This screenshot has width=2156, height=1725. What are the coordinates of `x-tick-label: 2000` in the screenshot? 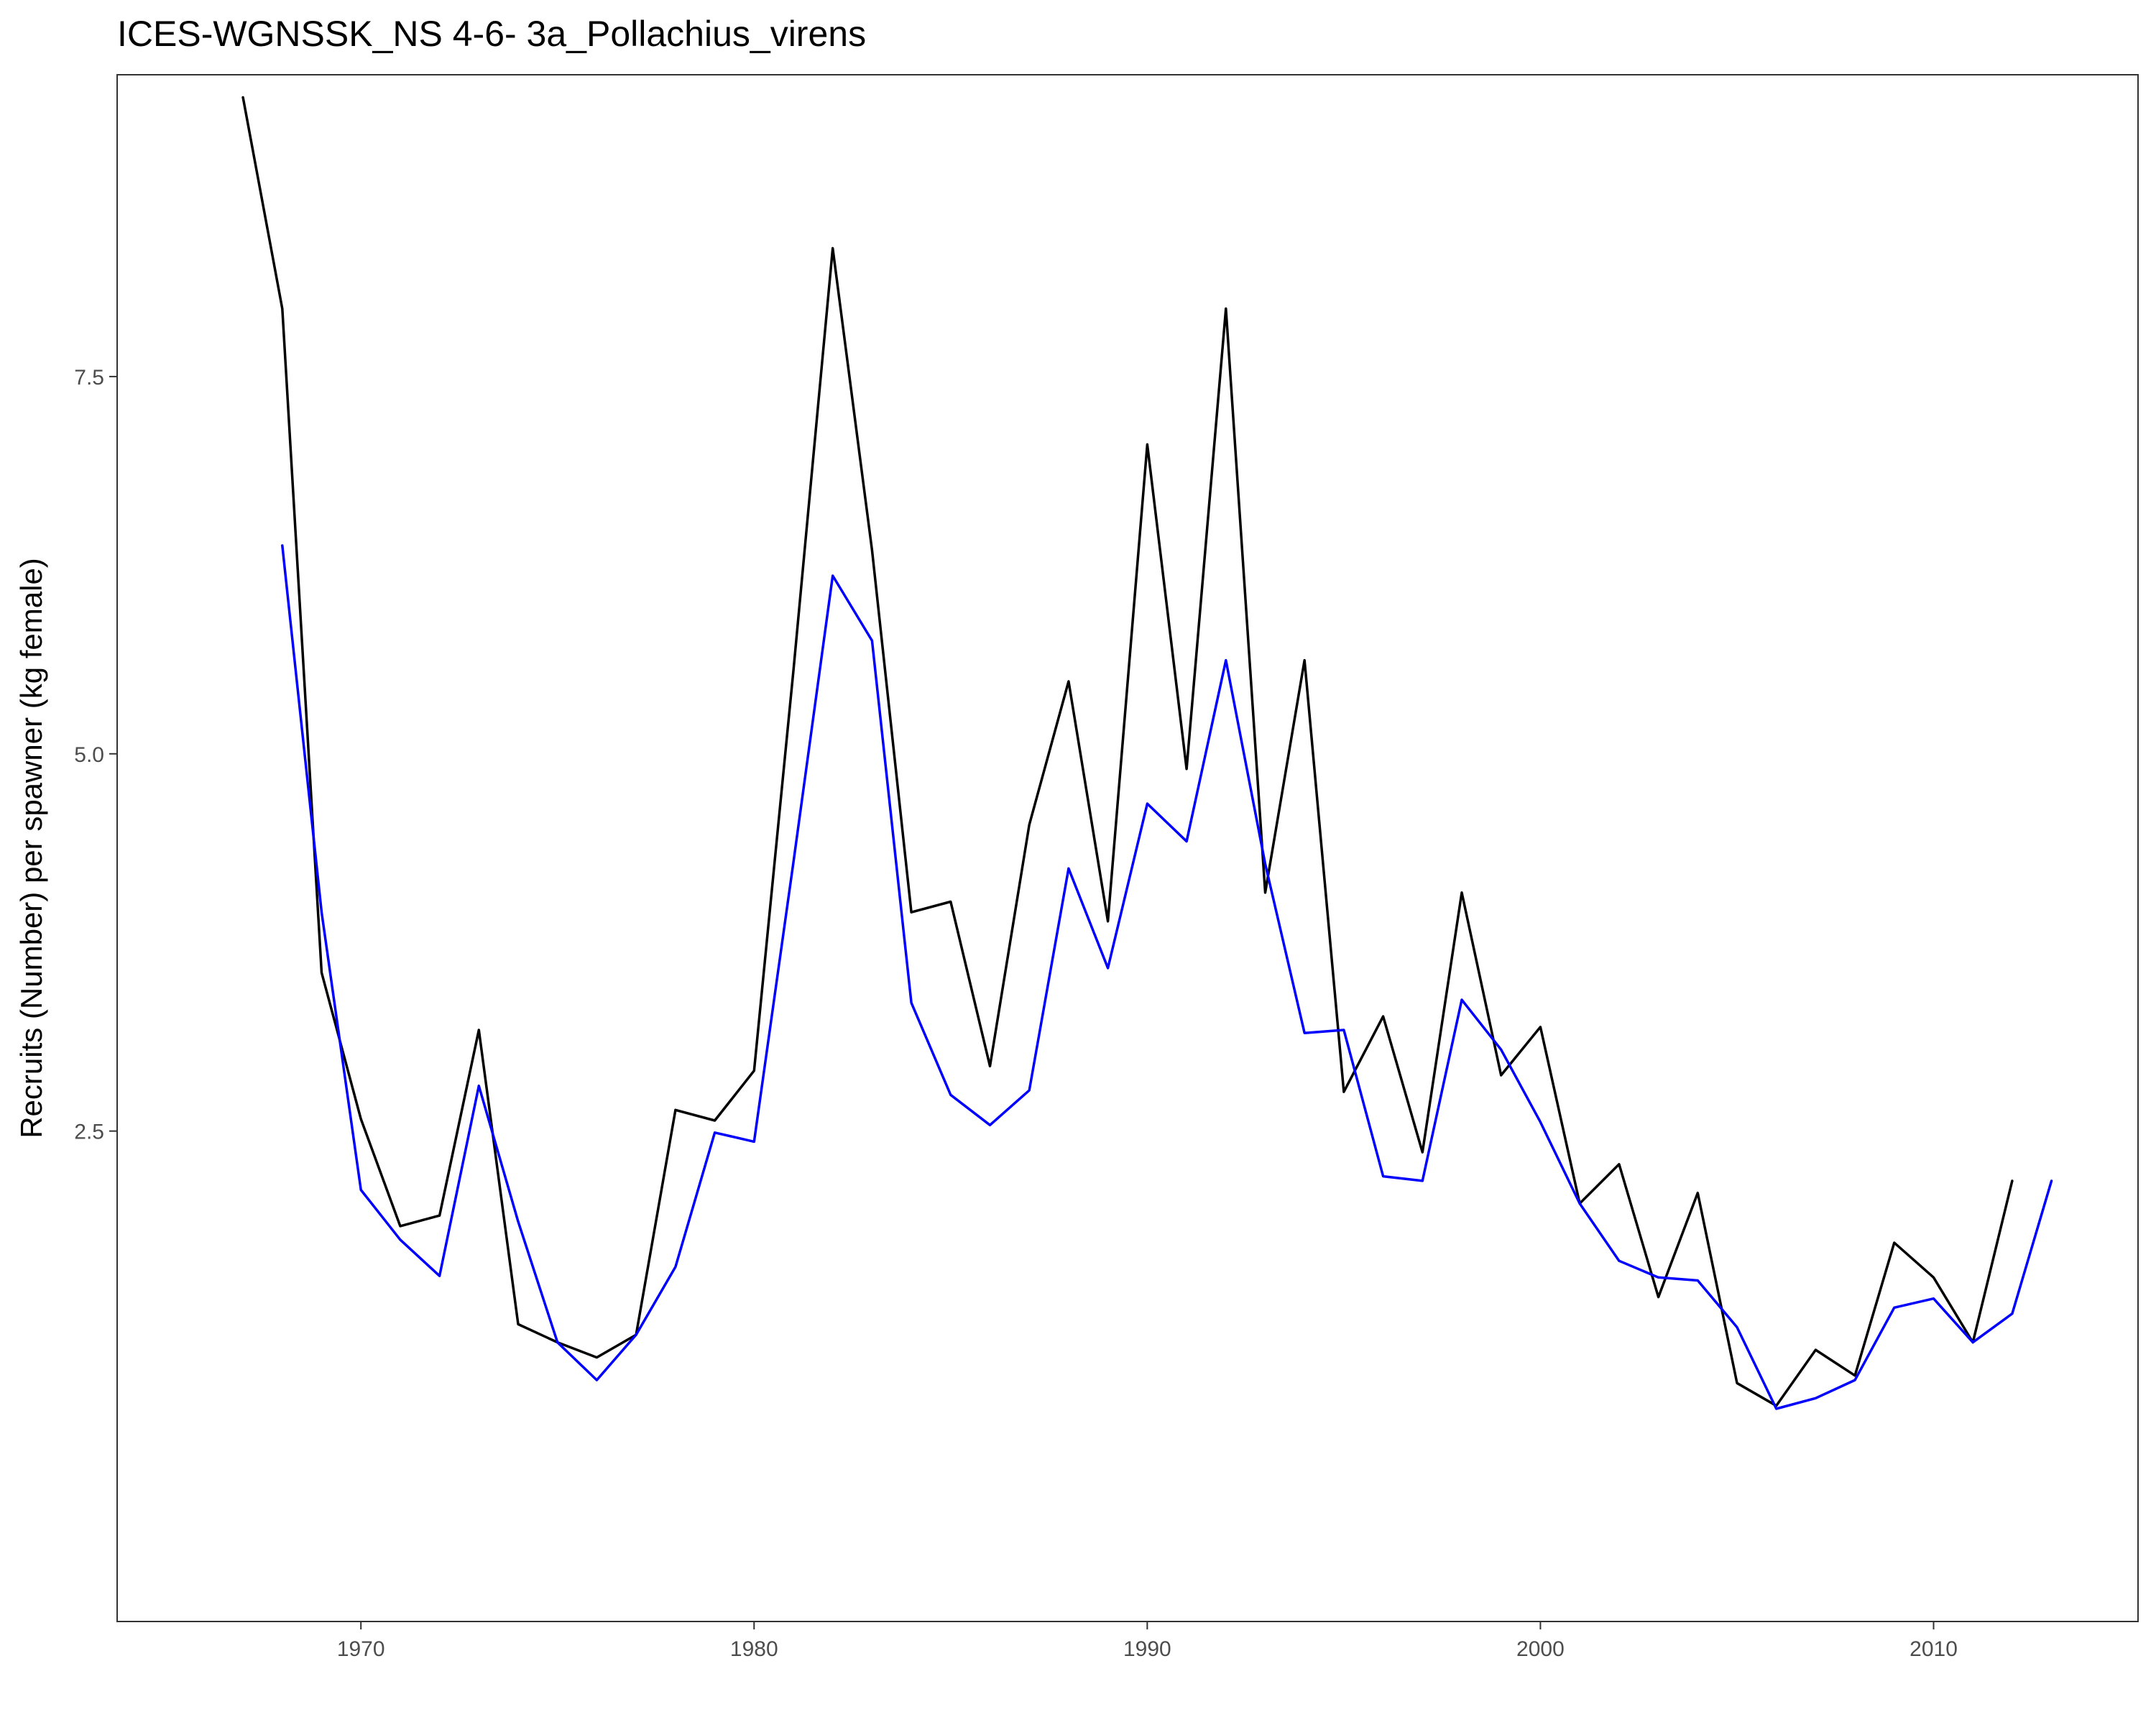 It's located at (1540, 1649).